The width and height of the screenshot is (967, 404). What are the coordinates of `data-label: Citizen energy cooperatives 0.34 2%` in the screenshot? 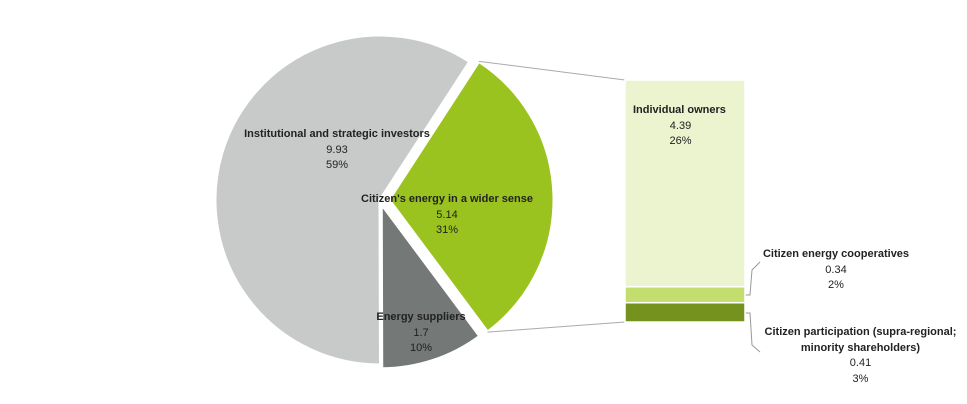 It's located at (836, 270).